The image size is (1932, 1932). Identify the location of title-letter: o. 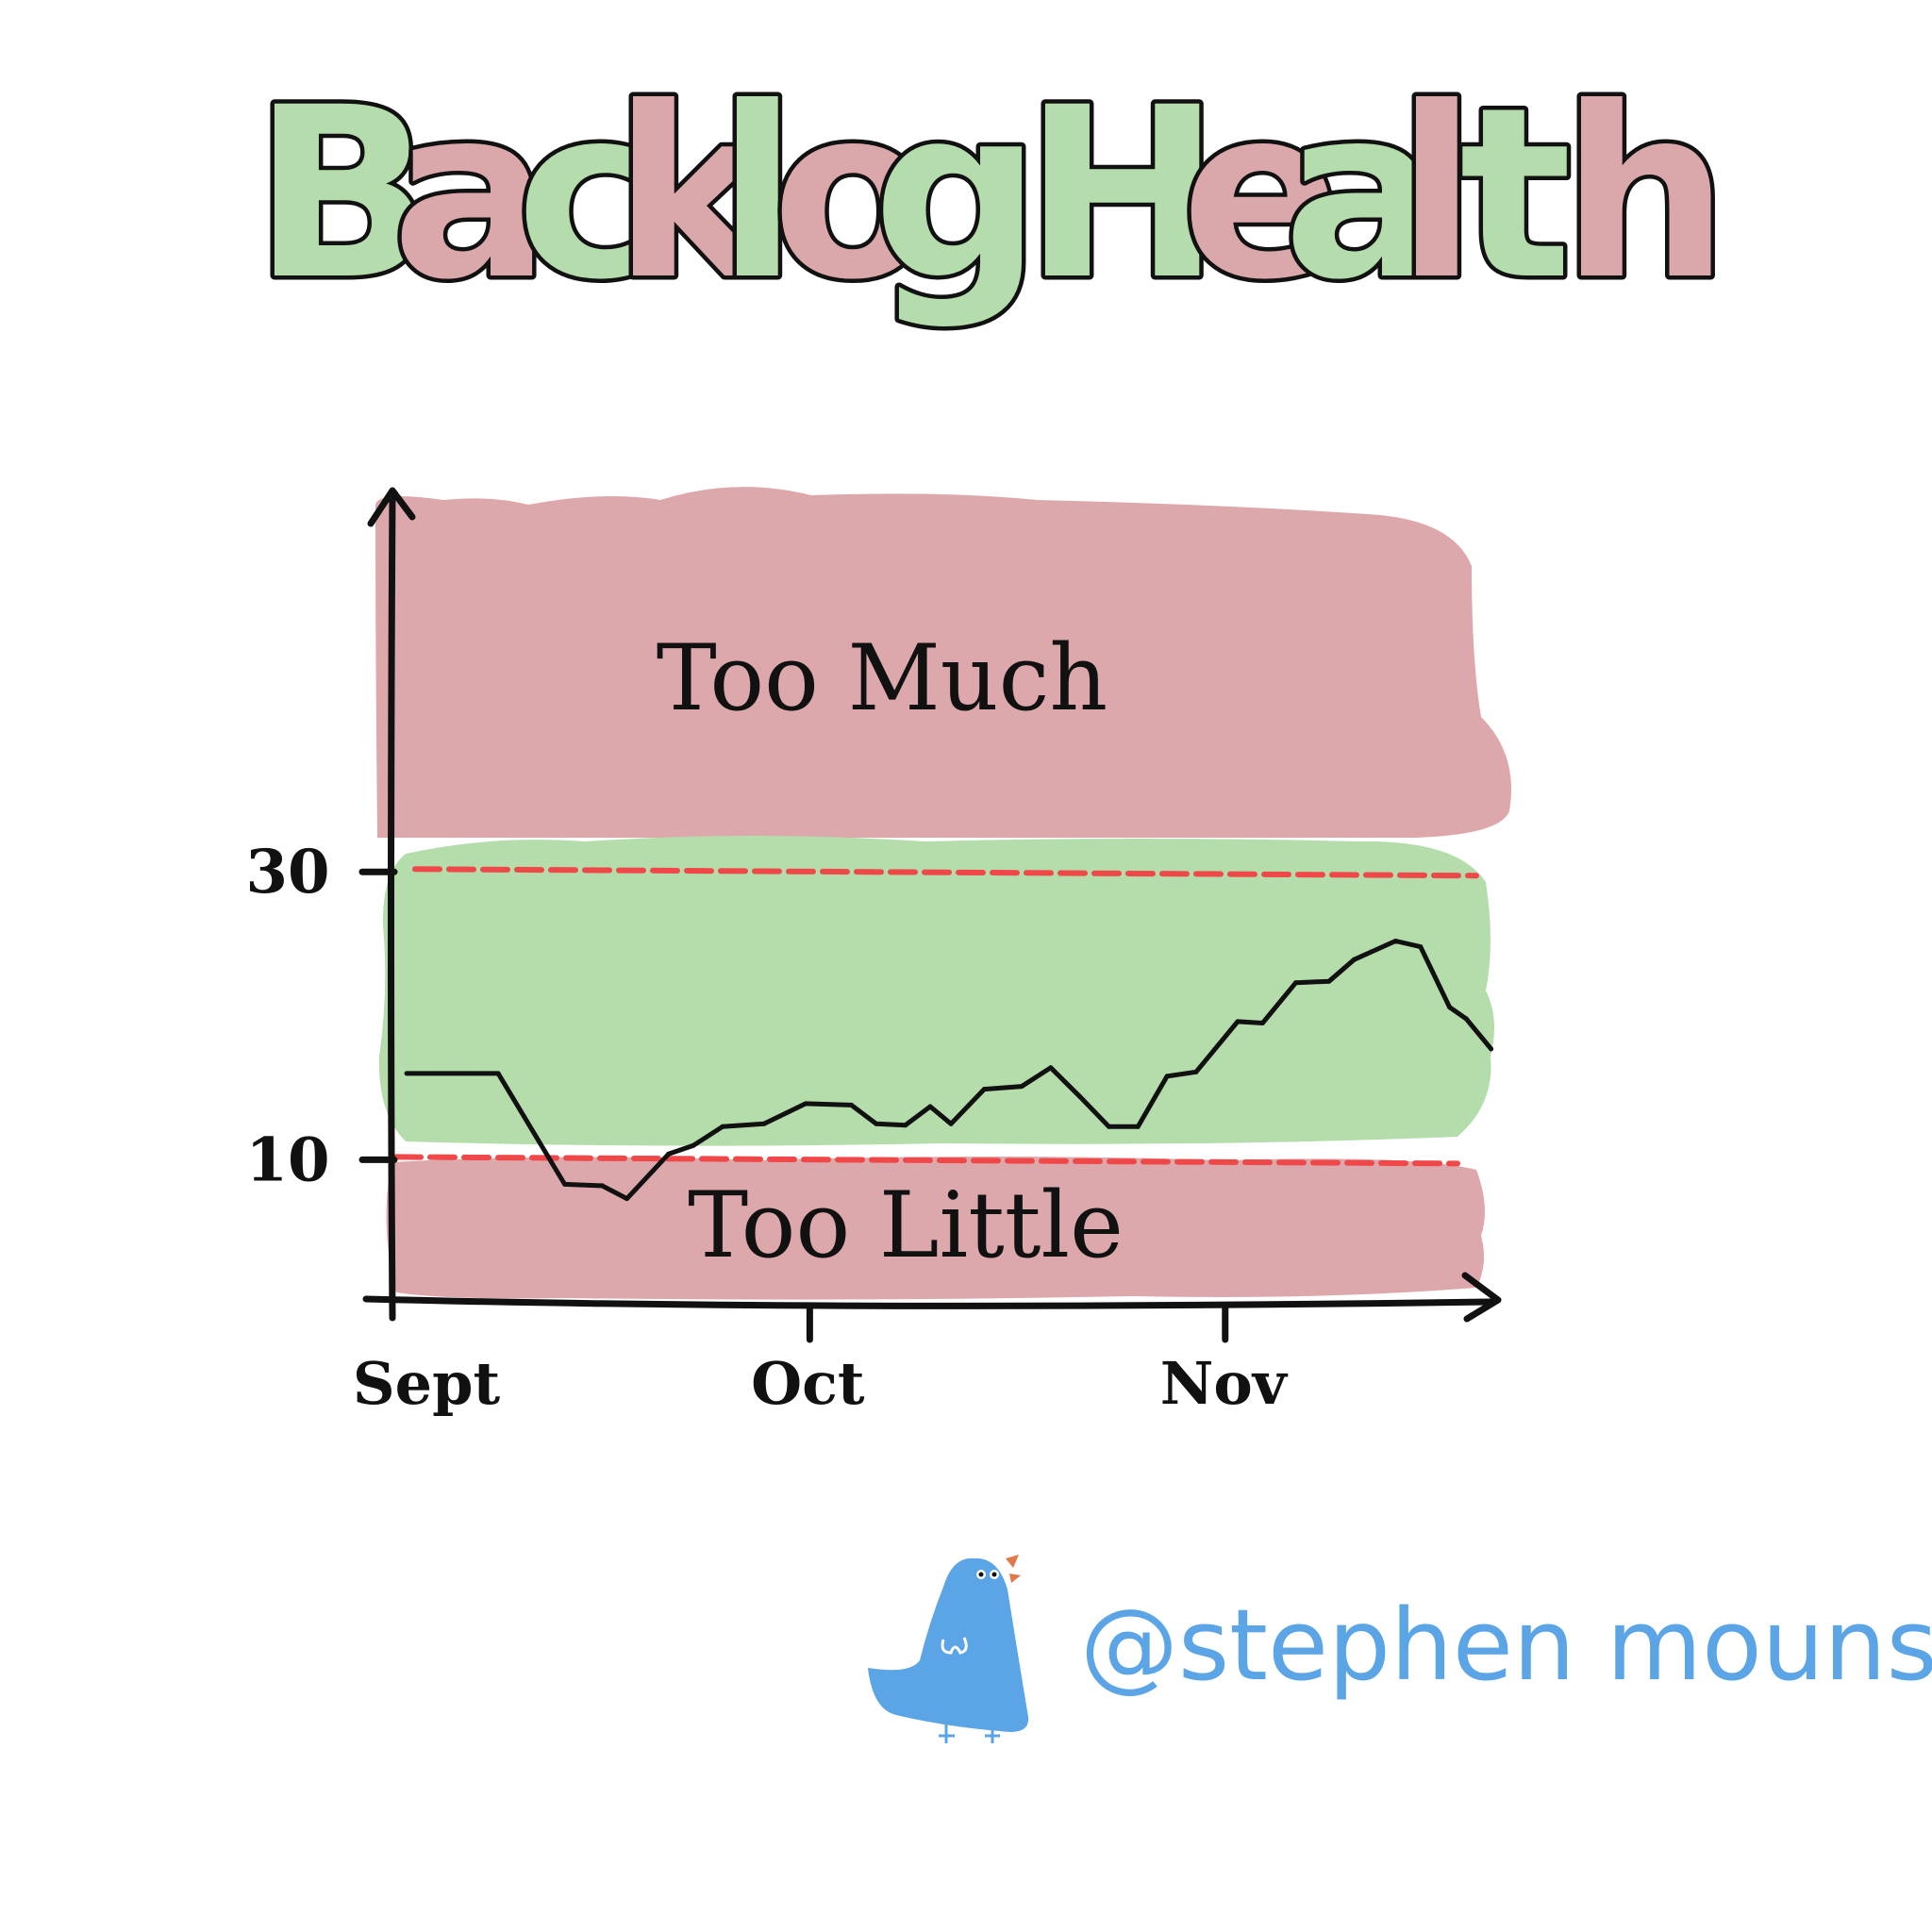
(853, 194).